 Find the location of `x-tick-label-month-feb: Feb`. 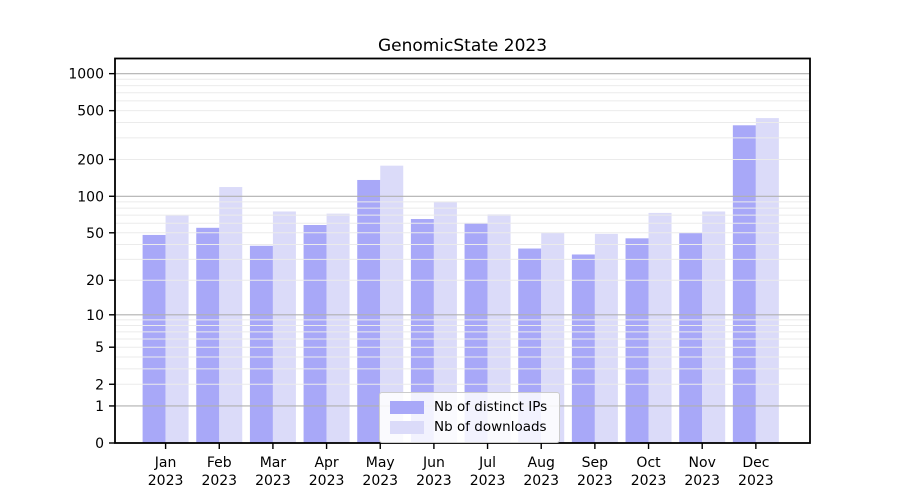

x-tick-label-month-feb: Feb is located at coordinates (219, 463).